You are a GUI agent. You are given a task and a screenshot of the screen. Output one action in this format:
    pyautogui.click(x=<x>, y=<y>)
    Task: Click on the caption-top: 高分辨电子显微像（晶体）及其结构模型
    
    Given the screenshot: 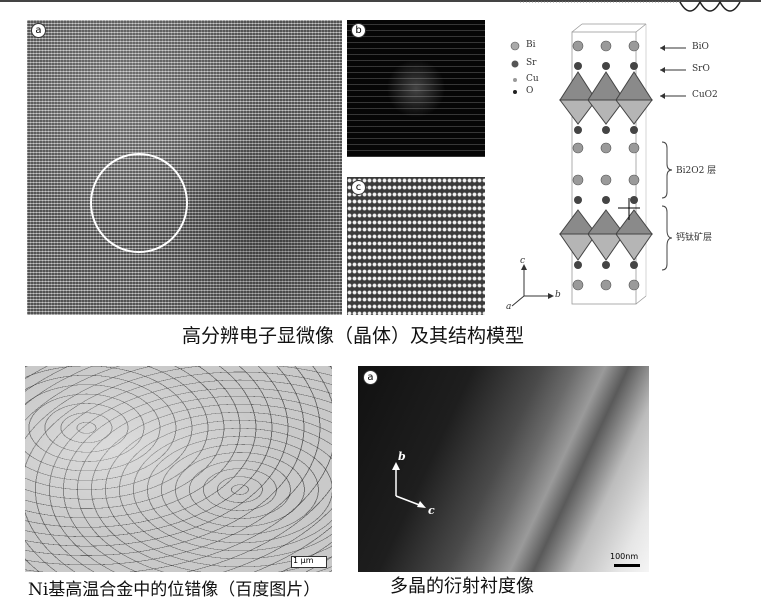 What is the action you would take?
    pyautogui.click(x=353, y=336)
    